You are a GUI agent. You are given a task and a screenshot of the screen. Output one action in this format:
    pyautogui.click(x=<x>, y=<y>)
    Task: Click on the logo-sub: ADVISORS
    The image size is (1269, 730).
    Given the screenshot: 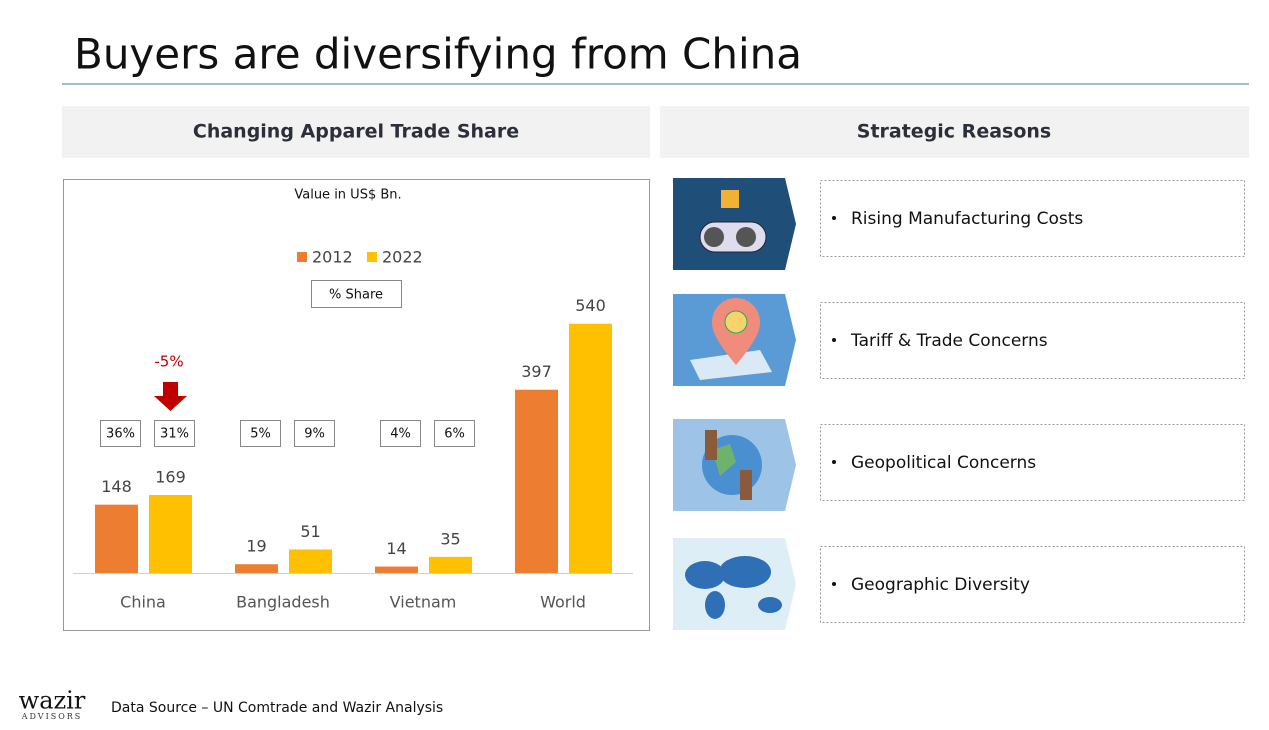 What is the action you would take?
    pyautogui.click(x=52, y=716)
    